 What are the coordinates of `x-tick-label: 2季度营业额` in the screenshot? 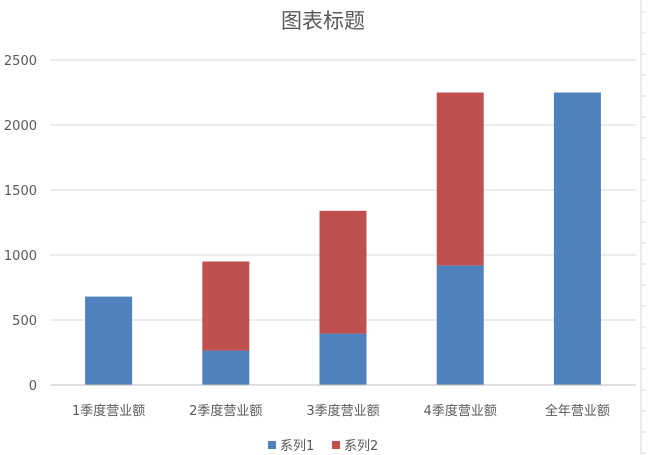 It's located at (225, 411).